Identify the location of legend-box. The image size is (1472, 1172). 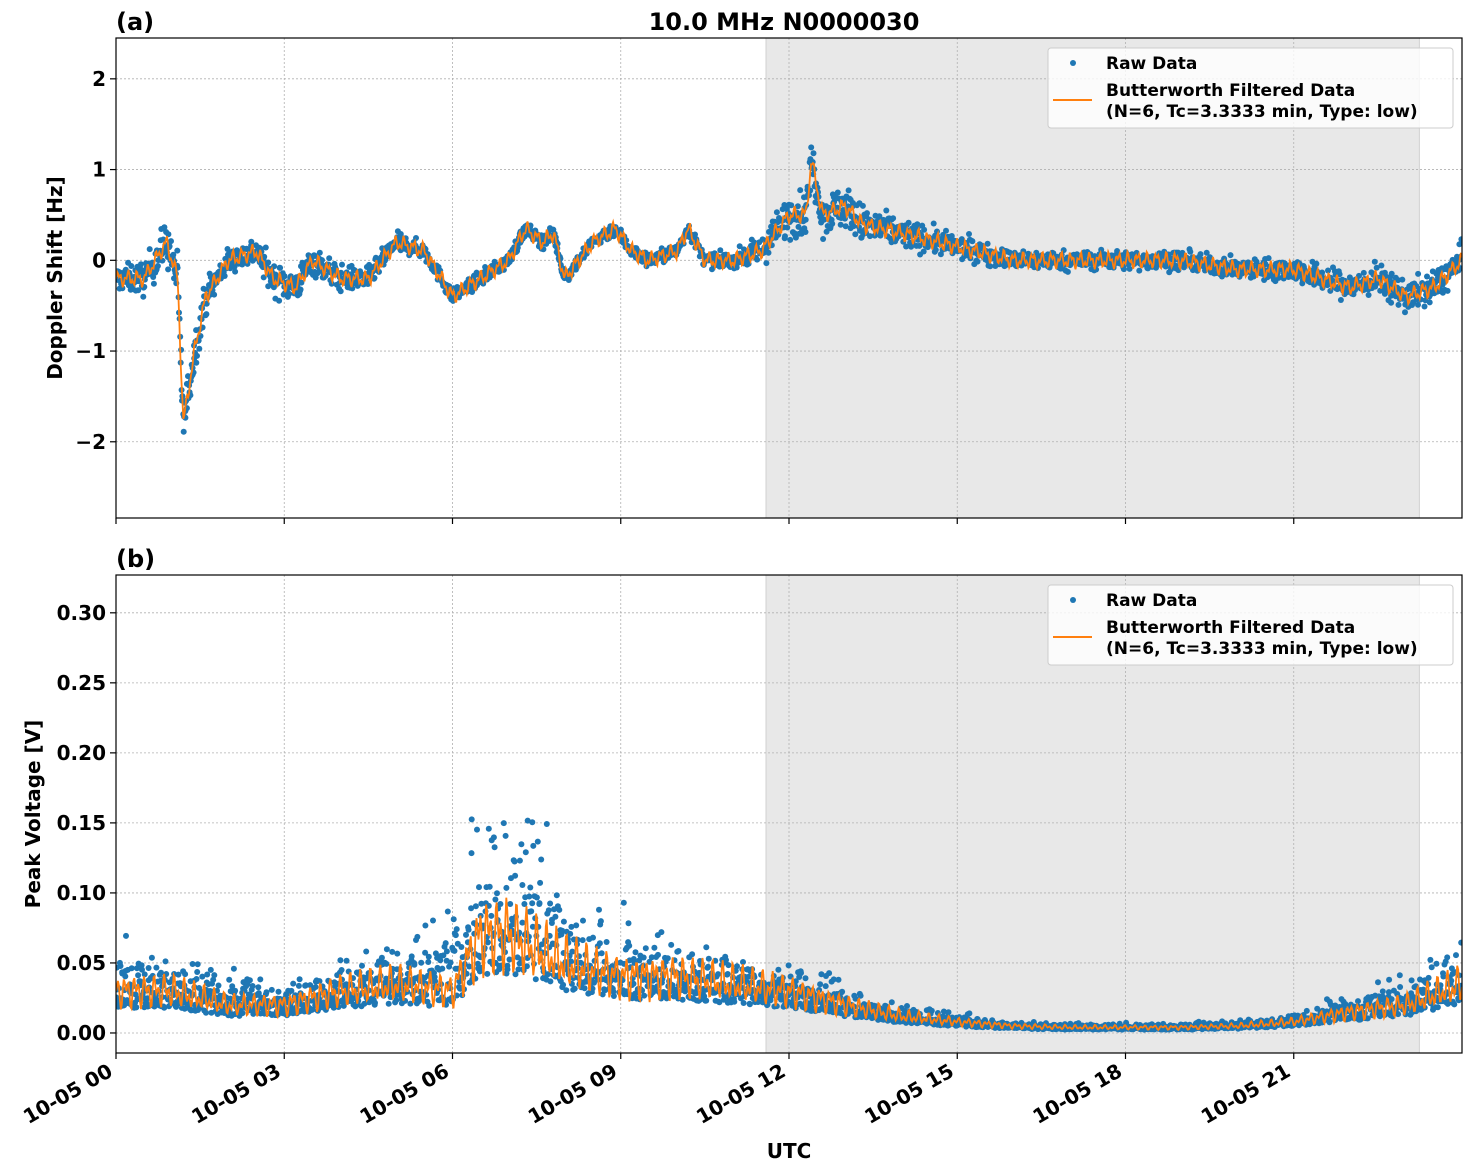
(1250, 88).